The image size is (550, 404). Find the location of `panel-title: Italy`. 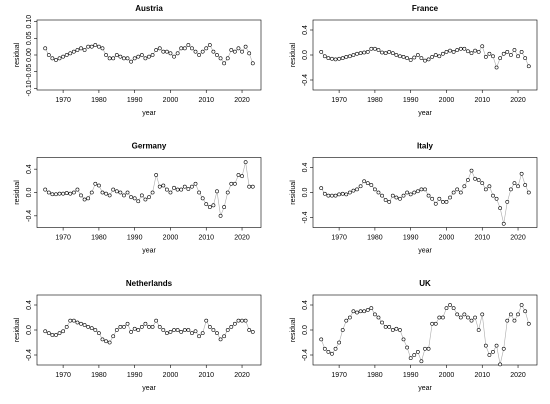

panel-title: Italy is located at coordinates (425, 146).